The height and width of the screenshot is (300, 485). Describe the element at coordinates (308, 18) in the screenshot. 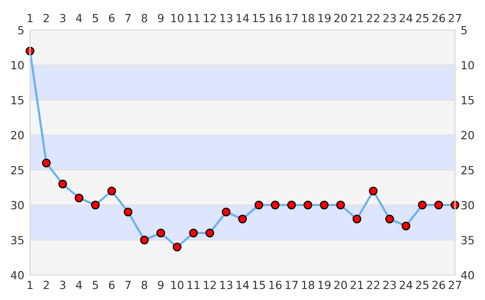

I see `x2-tick-label: 18` at that location.